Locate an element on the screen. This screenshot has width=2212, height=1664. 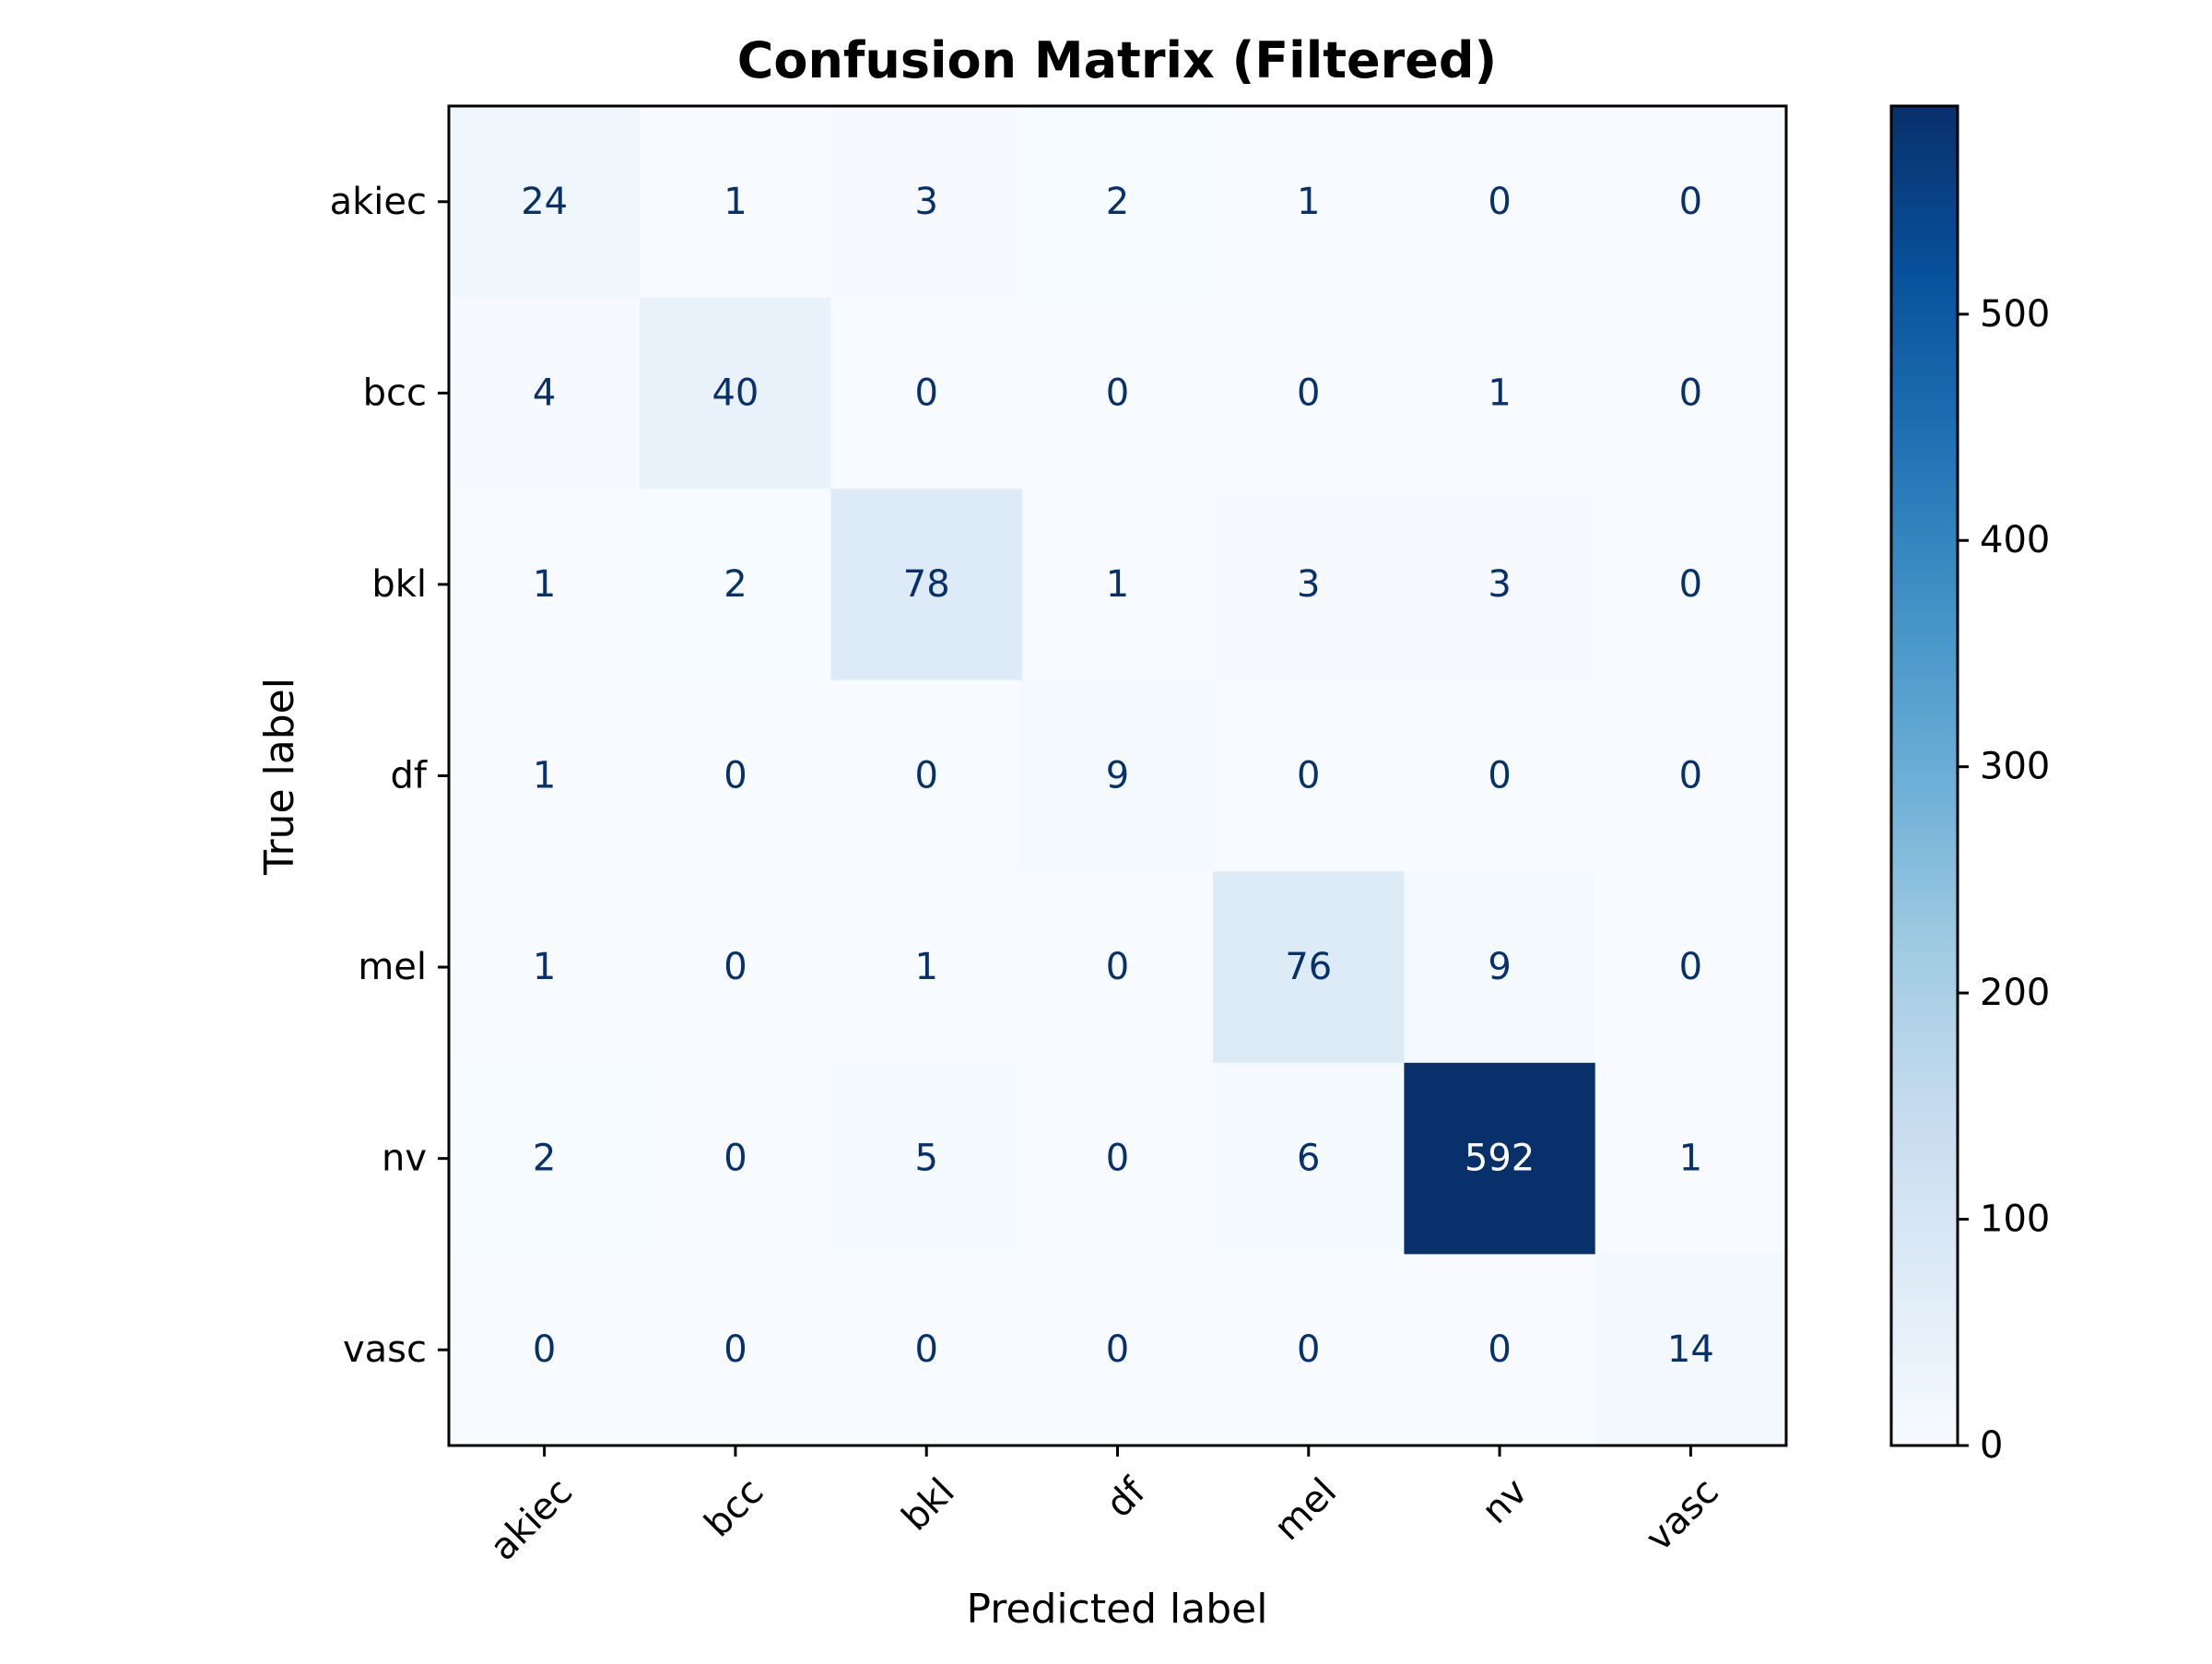
x-axis-ticks: akiec bcc bkl df mel nv vasc is located at coordinates (1104, 1507).